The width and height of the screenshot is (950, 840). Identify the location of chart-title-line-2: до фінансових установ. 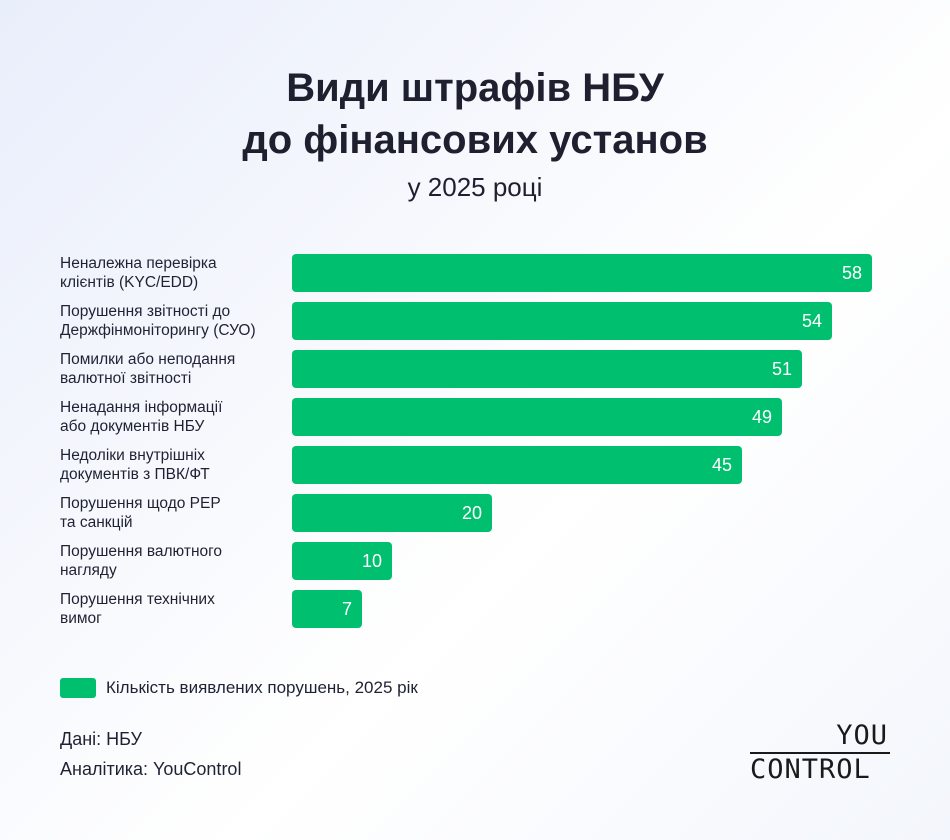
(475, 140).